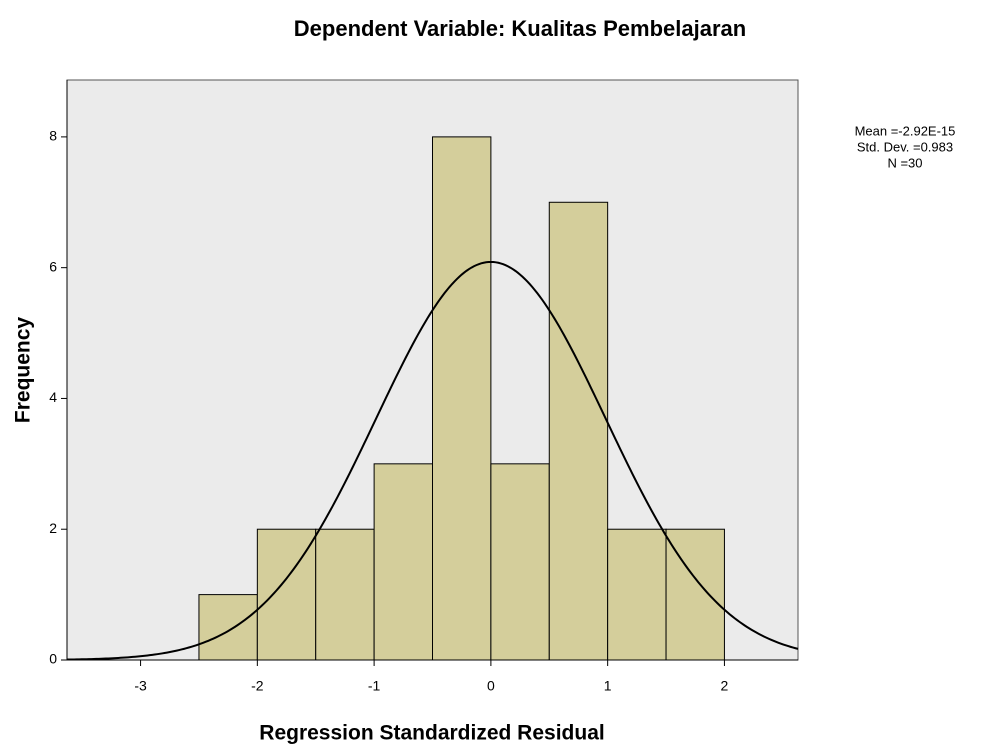  I want to click on stat-label: Std. Dev. =0.983, so click(905, 146).